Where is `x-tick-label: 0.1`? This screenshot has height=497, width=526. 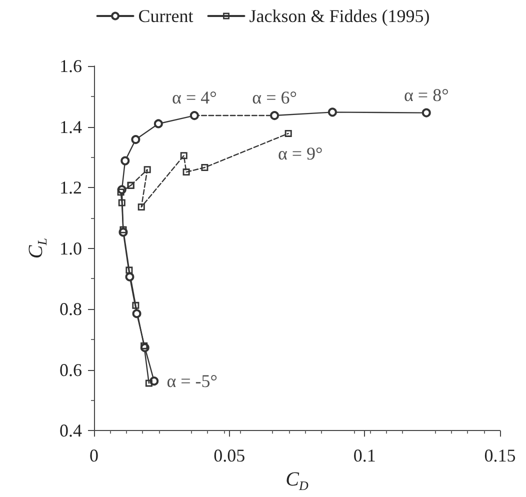 x-tick-label: 0.1 is located at coordinates (364, 456).